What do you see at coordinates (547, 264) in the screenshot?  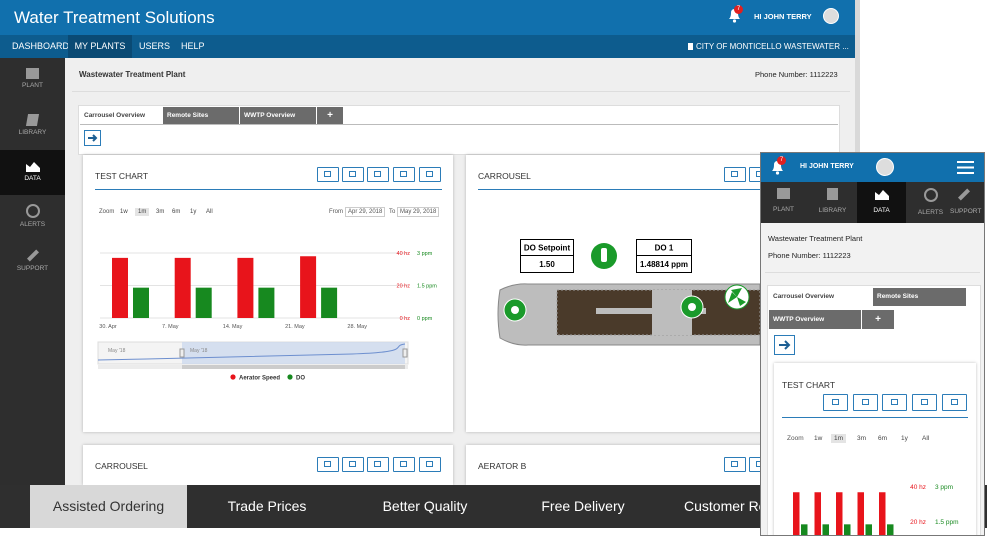 I see `setpoint-value: 1.50` at bounding box center [547, 264].